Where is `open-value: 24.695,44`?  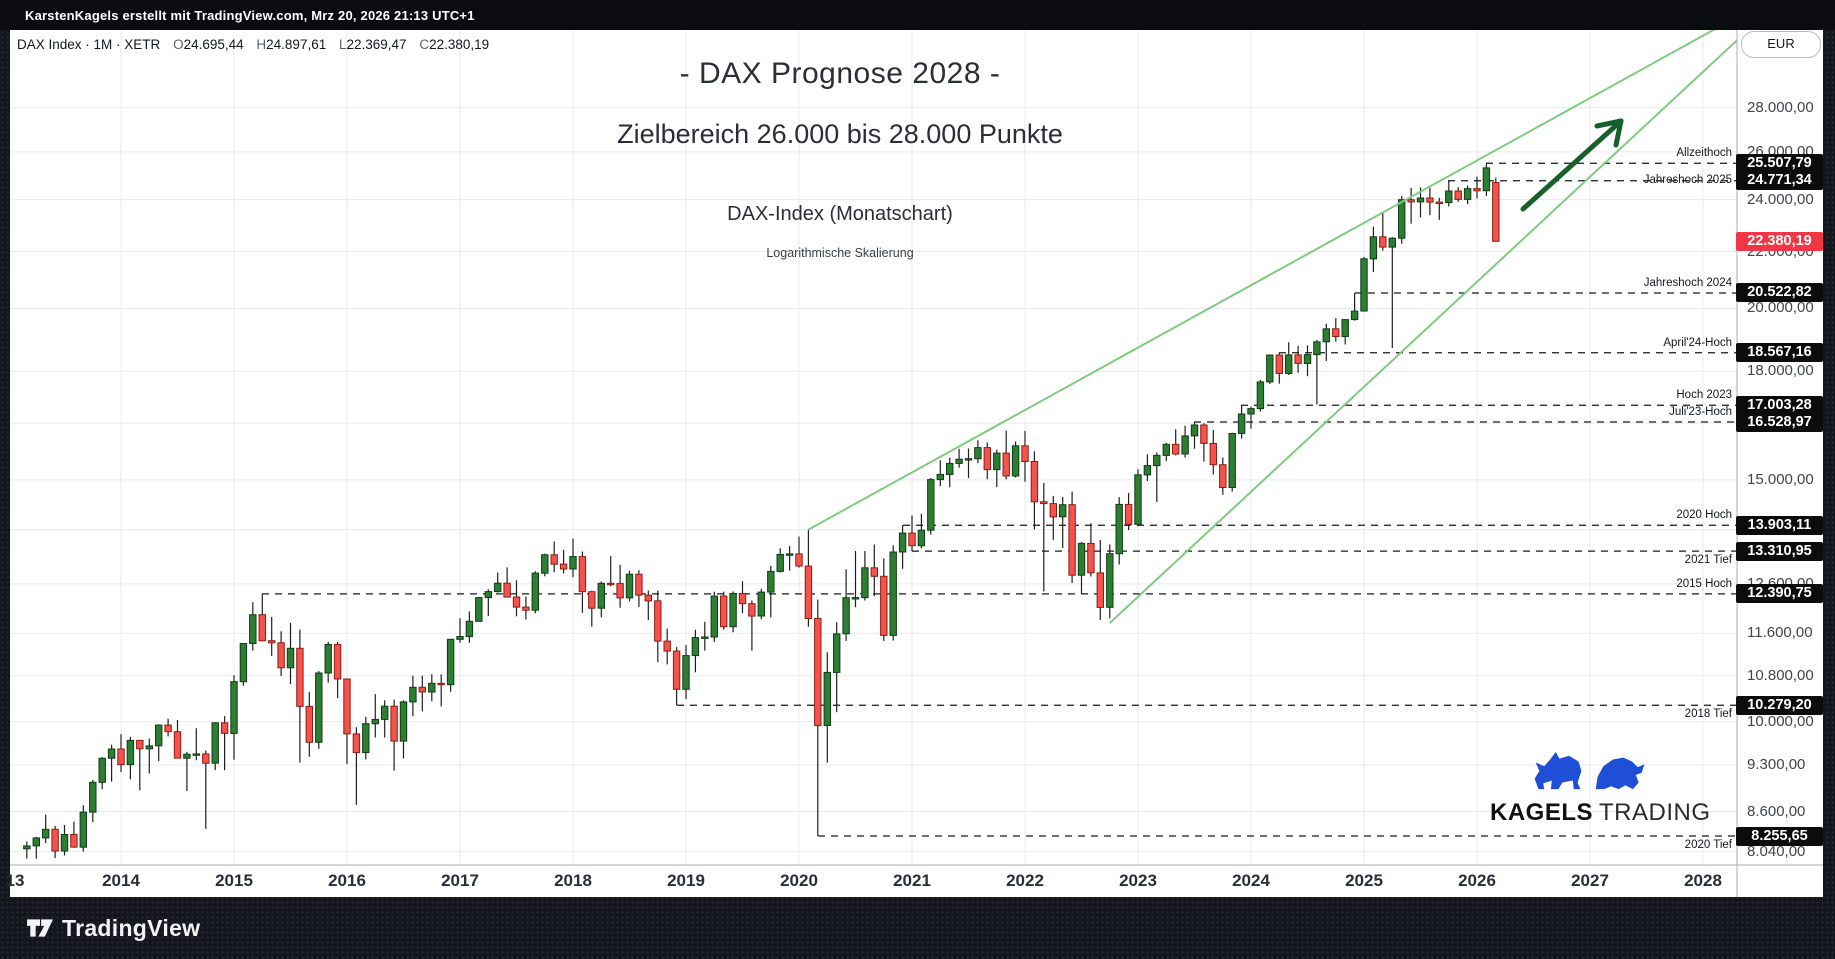
open-value: 24.695,44 is located at coordinates (213, 44).